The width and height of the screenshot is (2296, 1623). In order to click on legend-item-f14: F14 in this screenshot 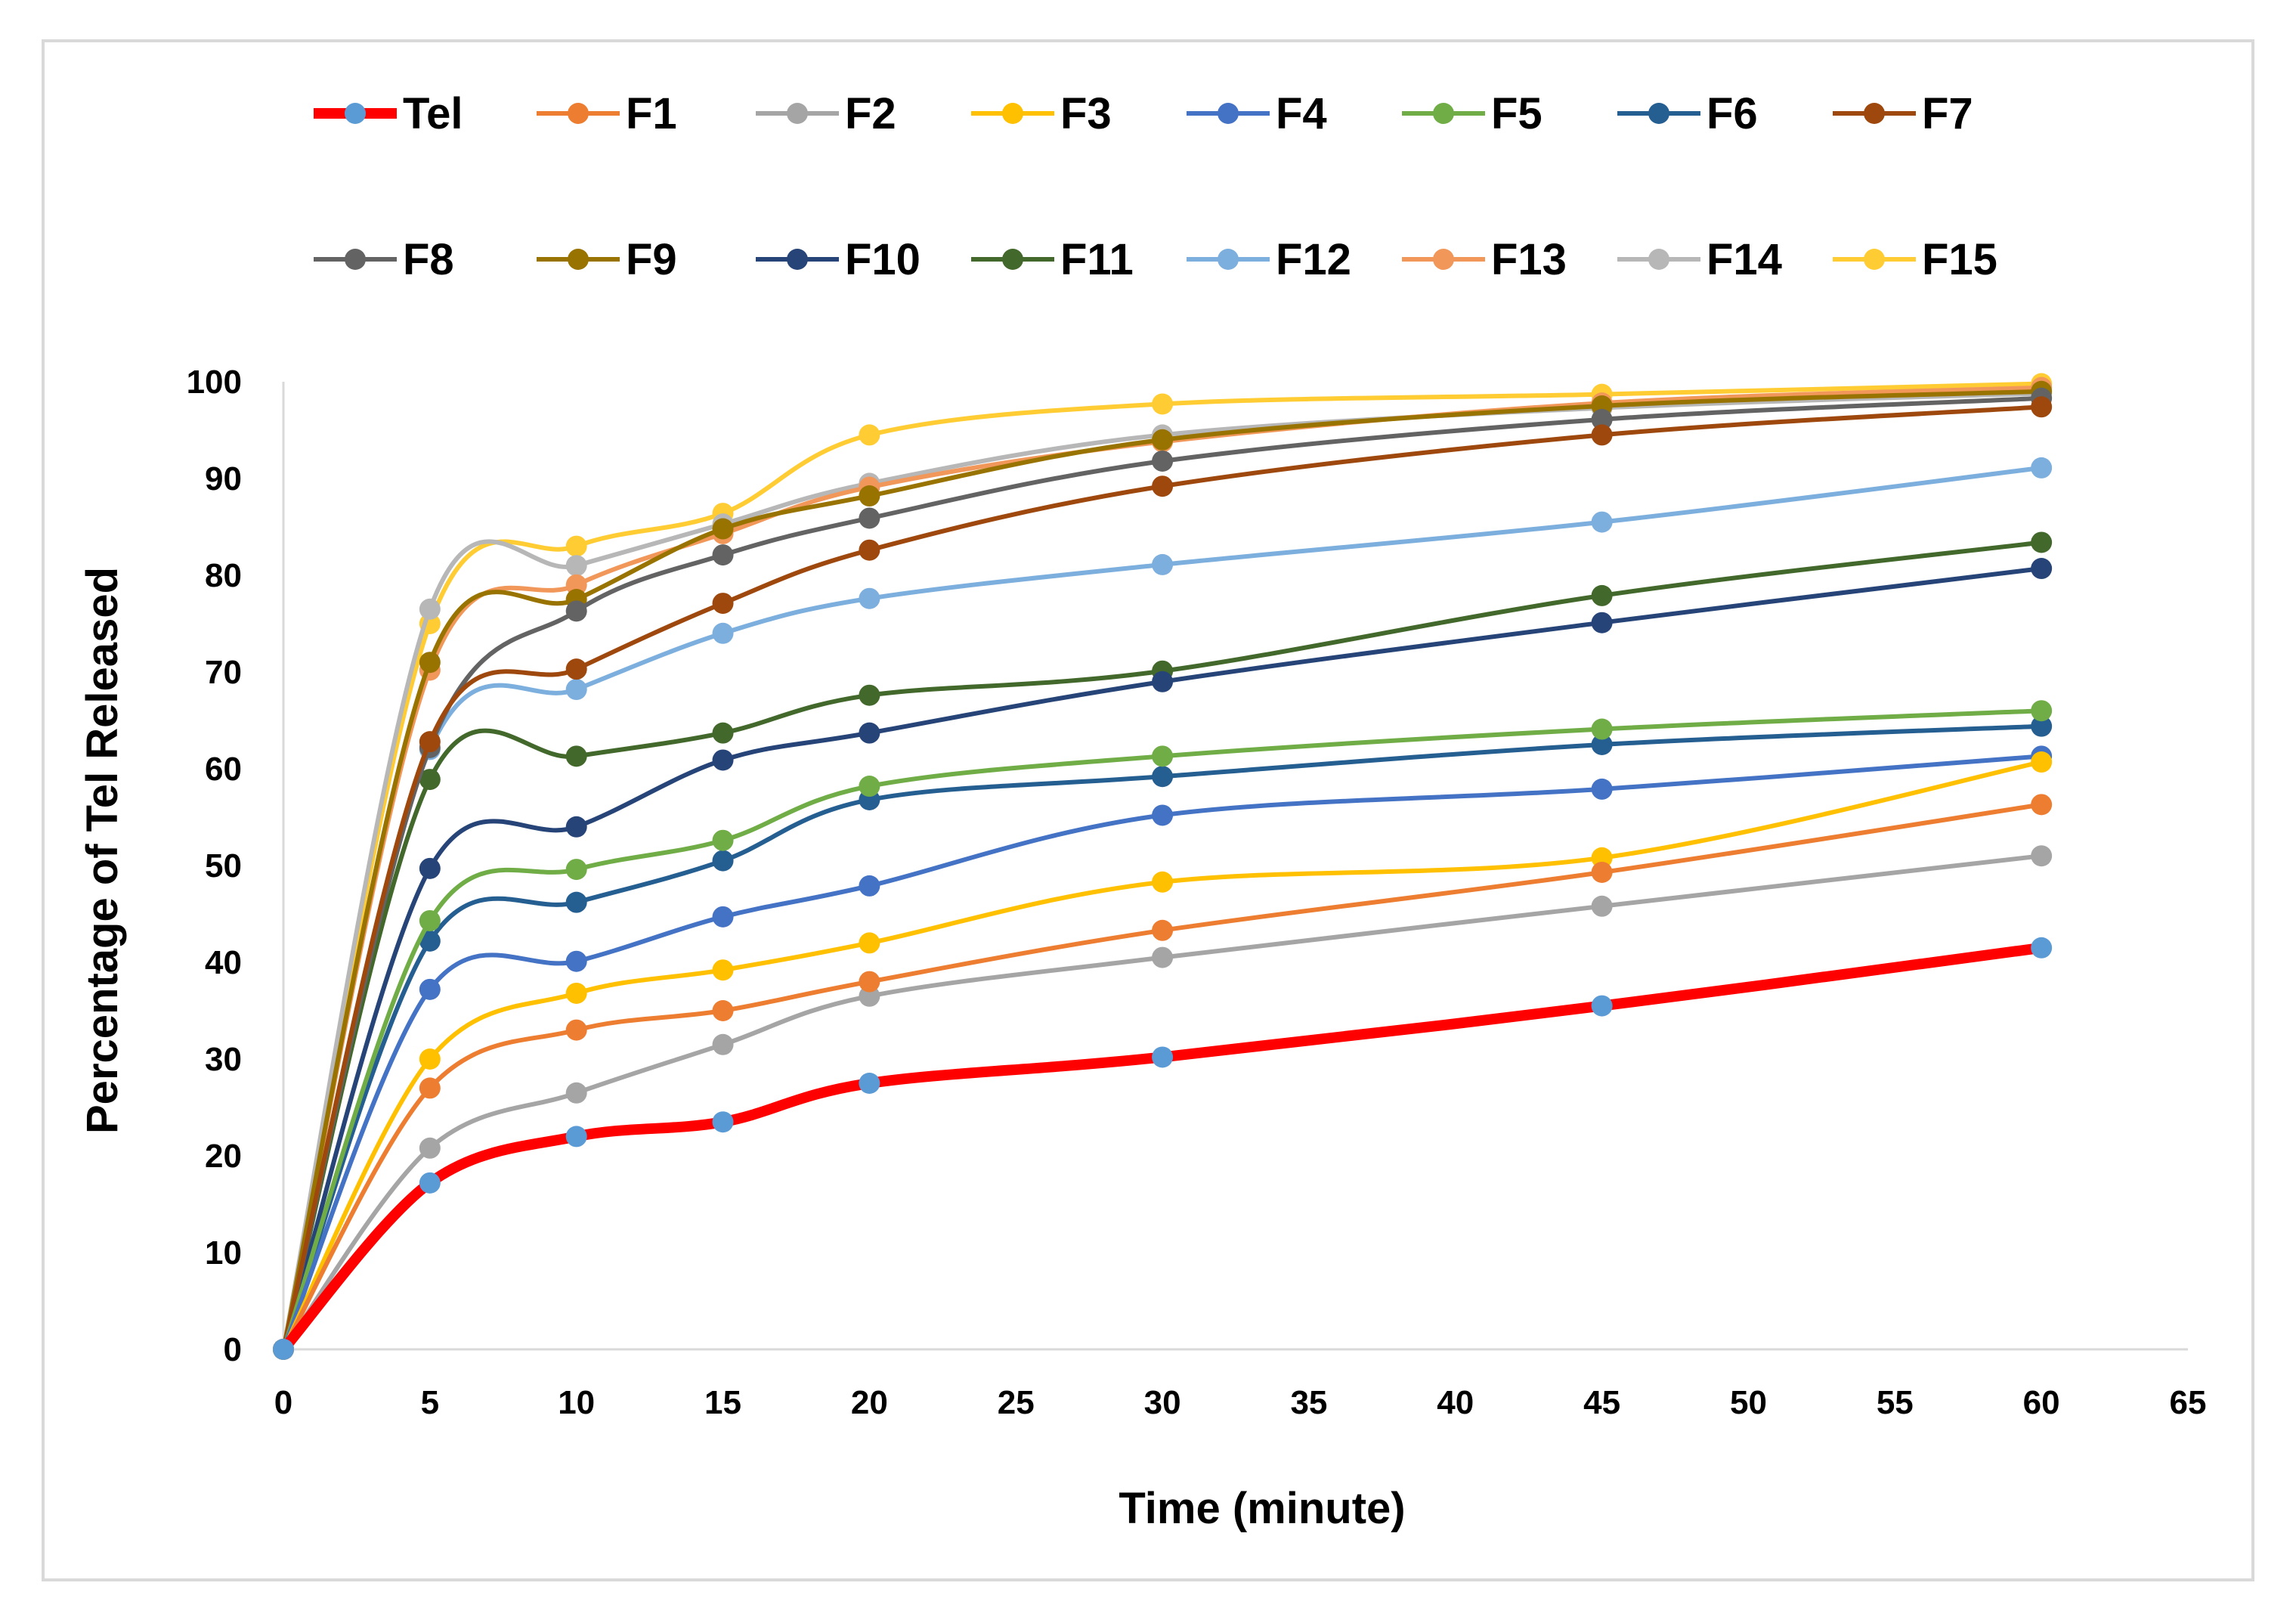, I will do `click(1699, 259)`.